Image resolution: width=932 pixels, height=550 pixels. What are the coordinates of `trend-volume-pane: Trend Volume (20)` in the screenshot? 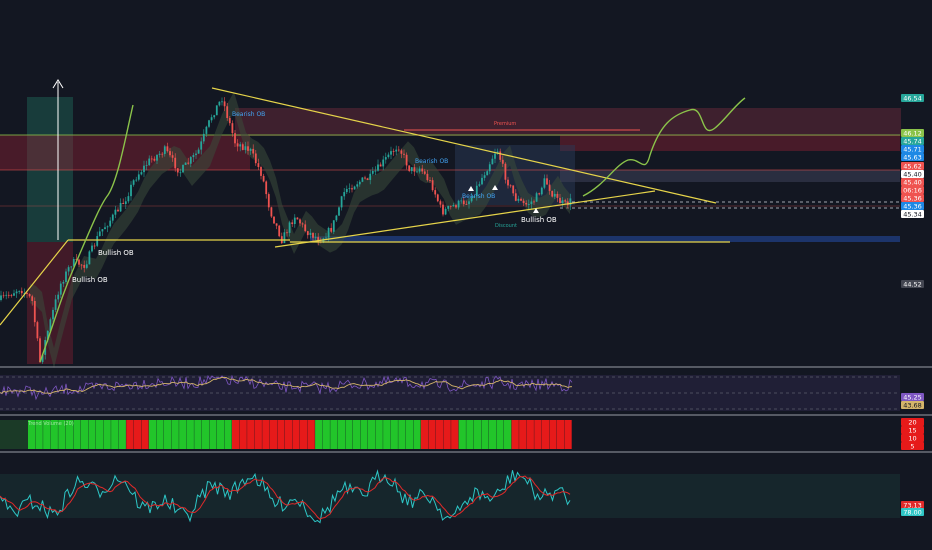 It's located at (286, 434).